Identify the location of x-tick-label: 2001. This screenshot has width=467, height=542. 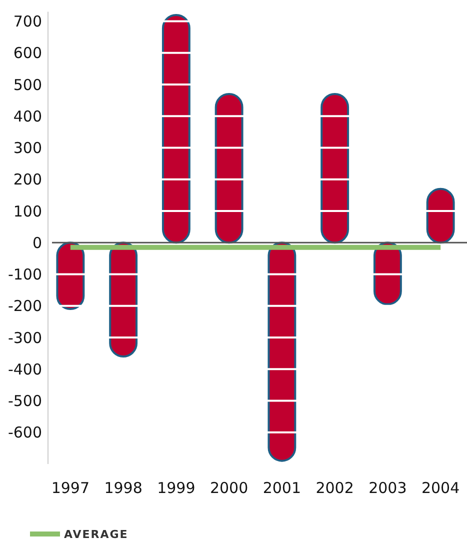
(282, 488).